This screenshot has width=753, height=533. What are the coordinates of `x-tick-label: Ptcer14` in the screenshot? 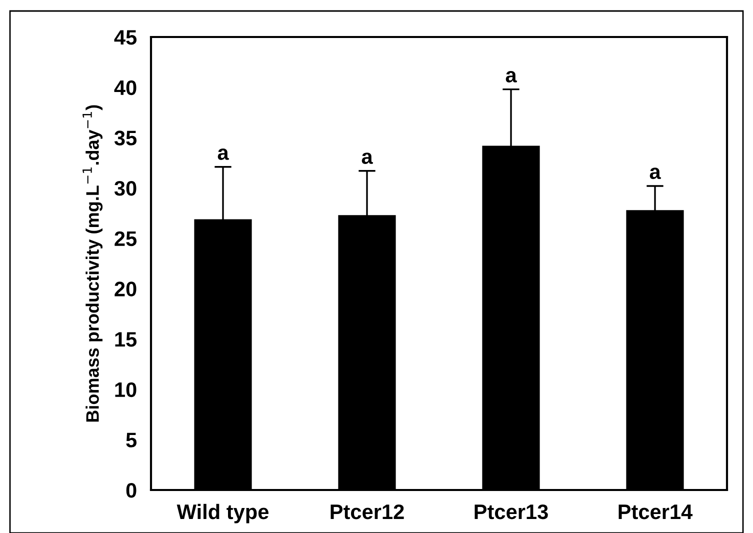 It's located at (655, 512).